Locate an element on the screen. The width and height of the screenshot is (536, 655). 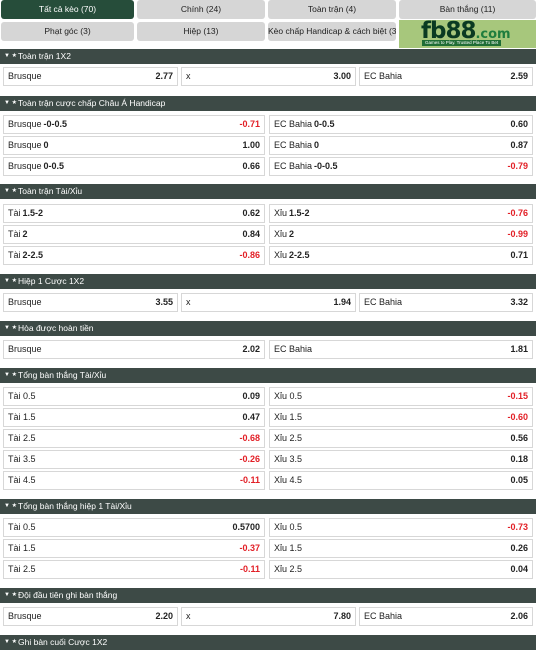
odds-cell-under: Xỉu 4.5 0.05 is located at coordinates (401, 480).